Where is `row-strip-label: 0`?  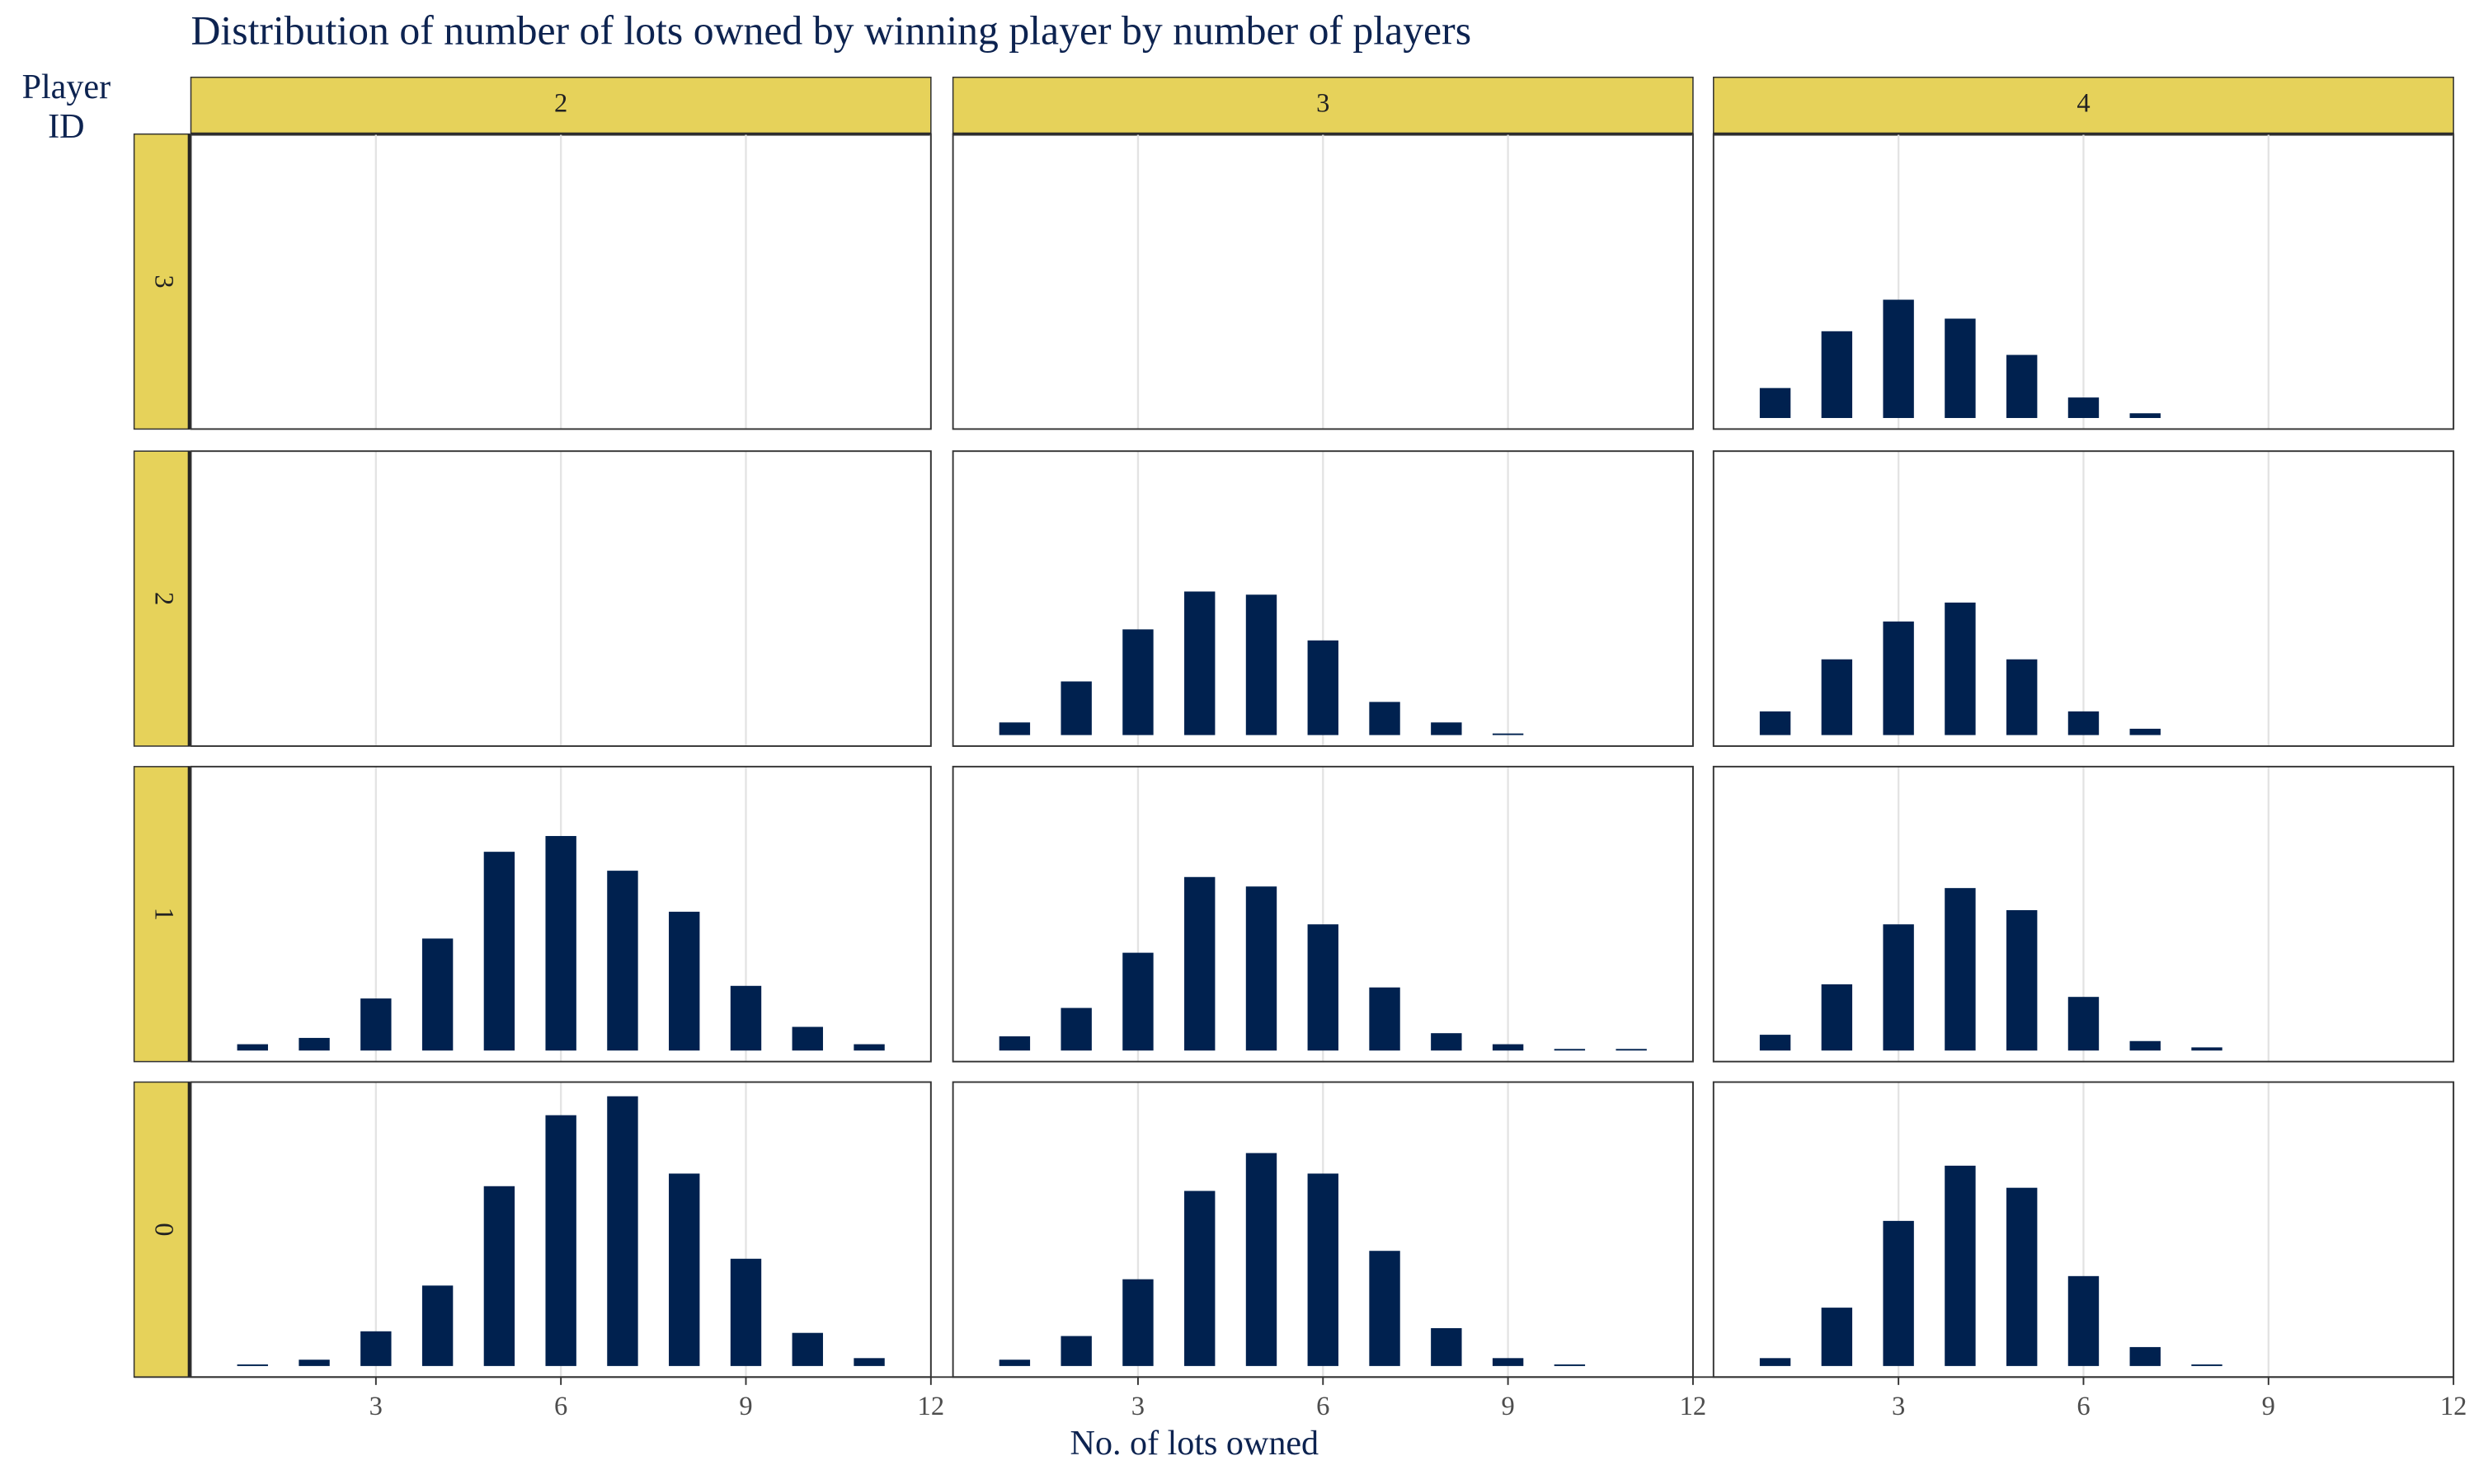 row-strip-label: 0 is located at coordinates (164, 1229).